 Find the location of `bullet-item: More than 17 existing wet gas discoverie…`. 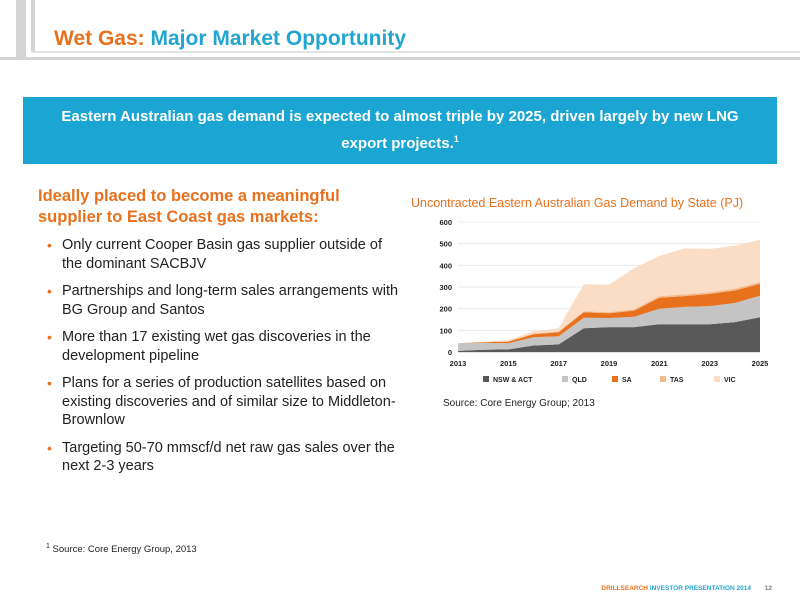

bullet-item: More than 17 existing wet gas discoverie… is located at coordinates (220, 346).